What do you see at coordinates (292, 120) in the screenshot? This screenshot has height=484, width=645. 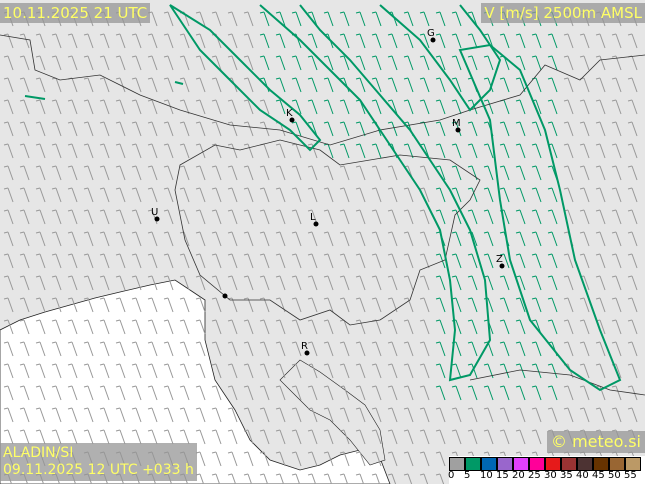 I see `city-dot` at bounding box center [292, 120].